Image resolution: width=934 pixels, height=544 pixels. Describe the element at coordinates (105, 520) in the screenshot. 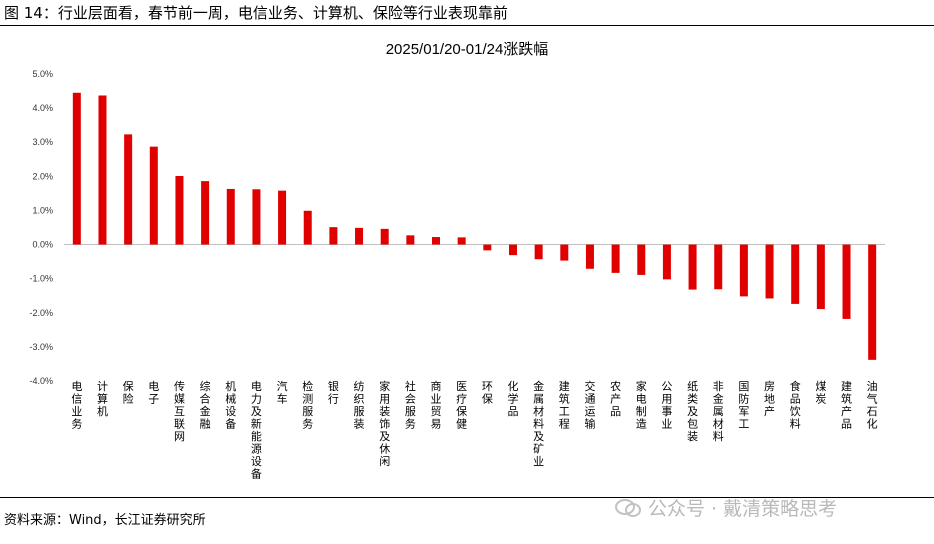

I see `source-note: 资料来源：Wind，长江证券研究所` at that location.